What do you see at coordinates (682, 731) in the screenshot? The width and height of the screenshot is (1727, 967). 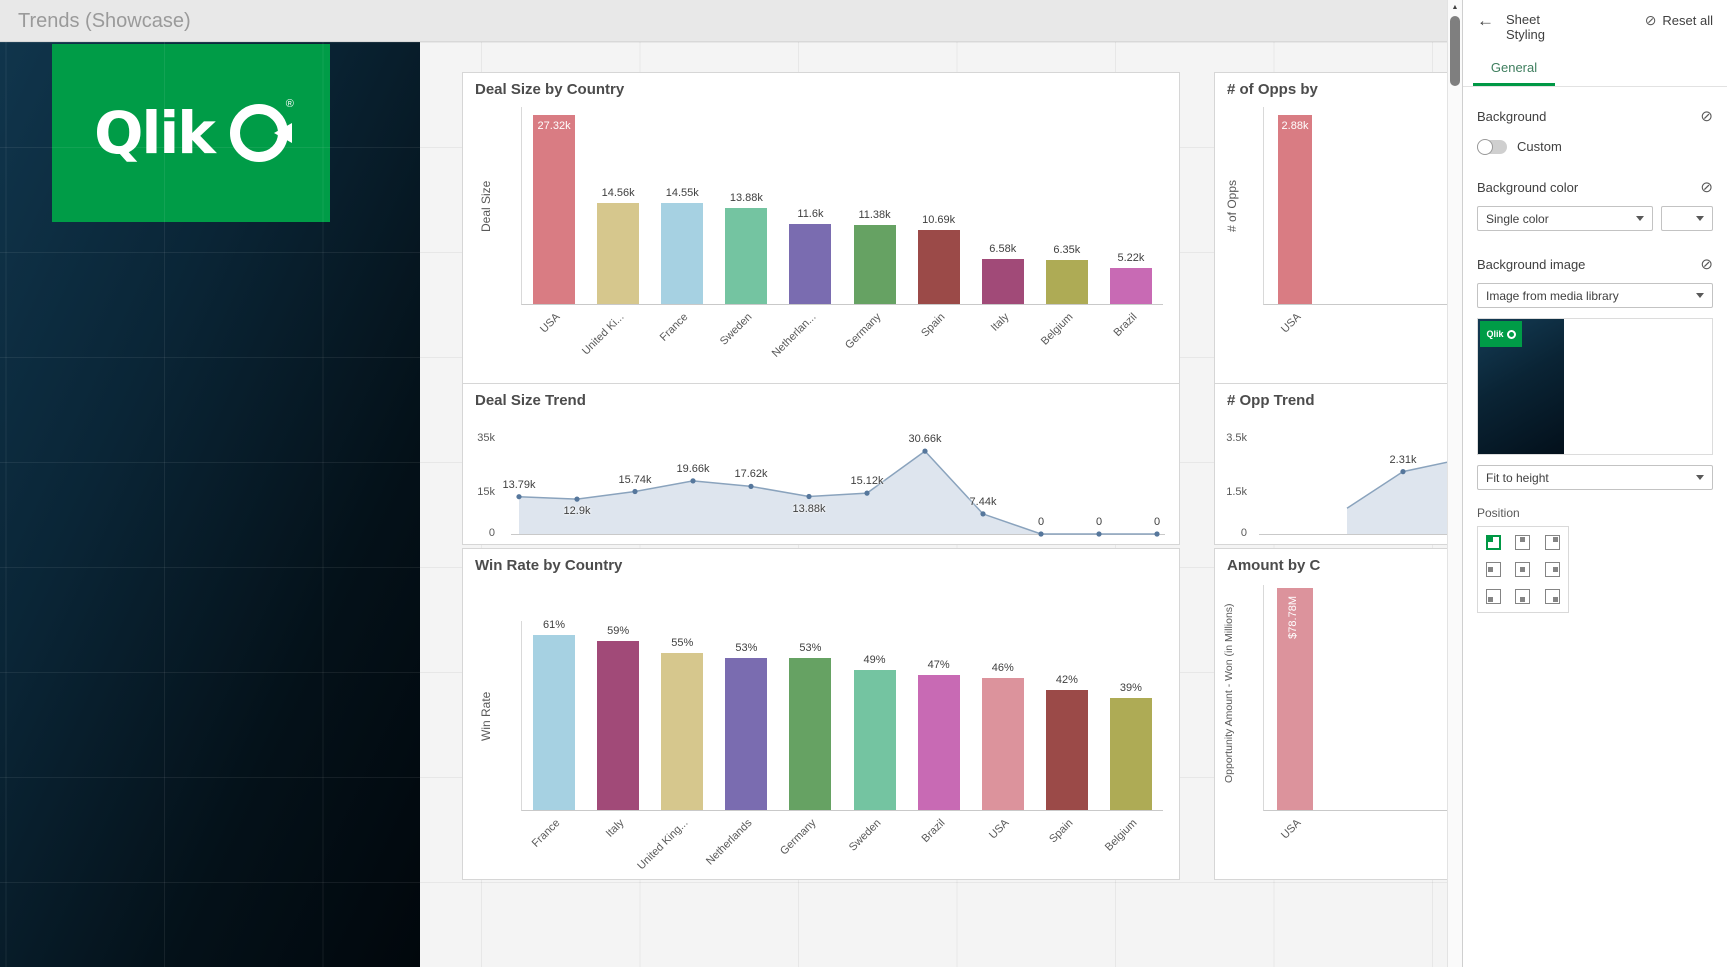 I see `bar-united-king` at bounding box center [682, 731].